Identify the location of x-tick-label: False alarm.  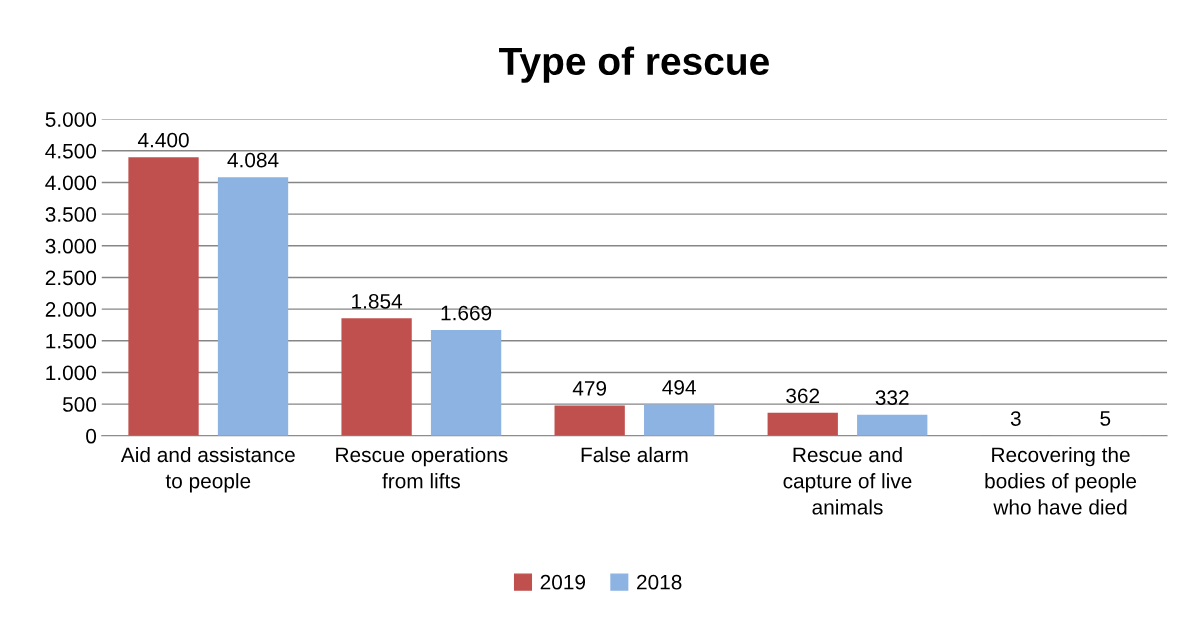
(634, 454).